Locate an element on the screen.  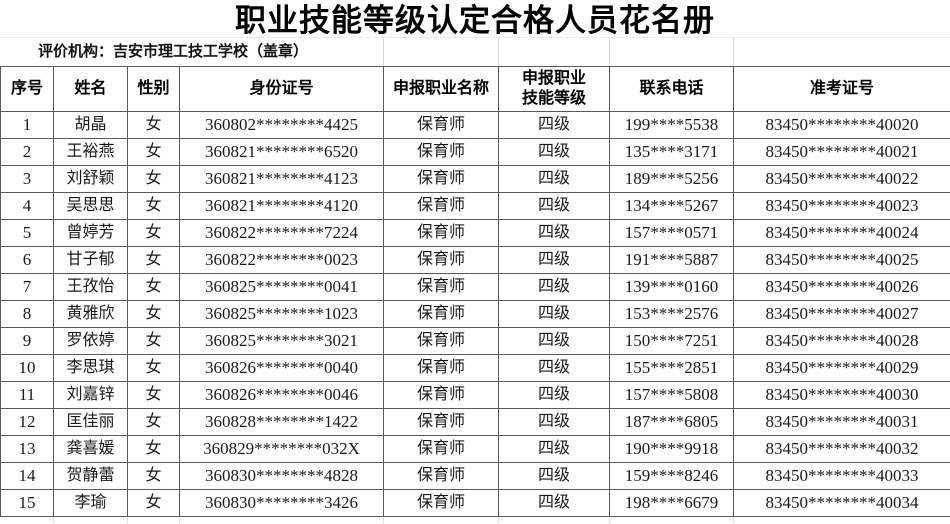
cell-index: 4 is located at coordinates (27, 206).